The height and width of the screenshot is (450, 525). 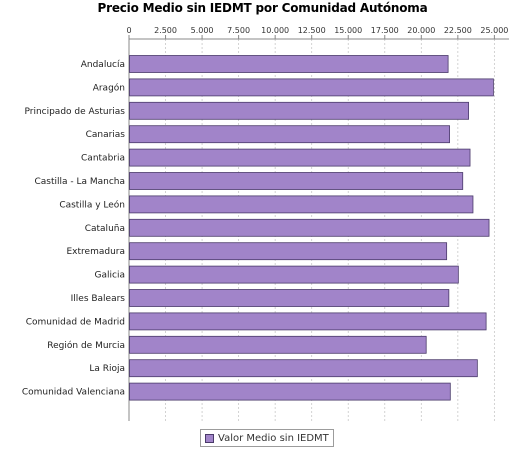 I want to click on category-label: Galicia, so click(x=110, y=276).